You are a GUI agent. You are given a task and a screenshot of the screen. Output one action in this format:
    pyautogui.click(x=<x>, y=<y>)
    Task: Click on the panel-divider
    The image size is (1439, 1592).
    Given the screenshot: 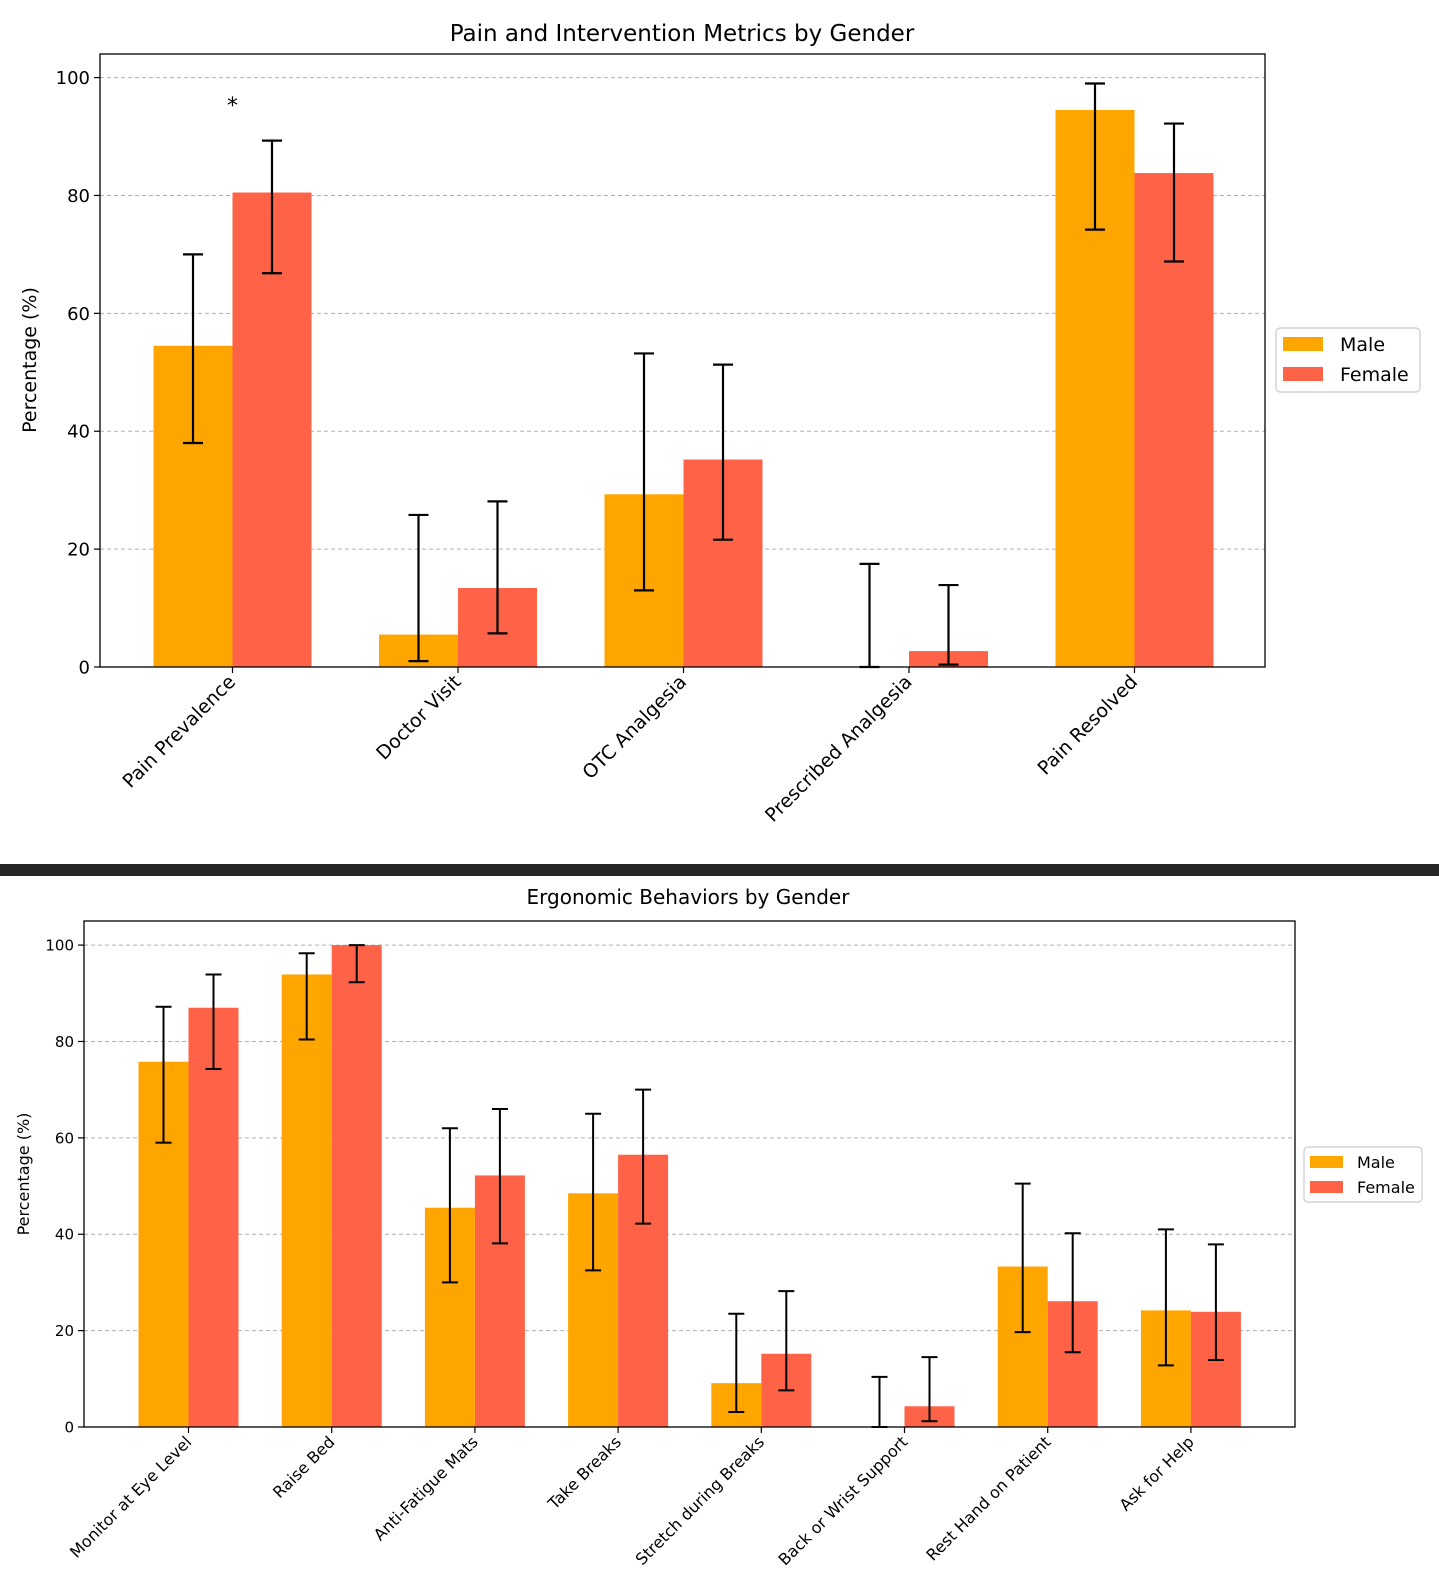 What is the action you would take?
    pyautogui.click(x=719, y=870)
    